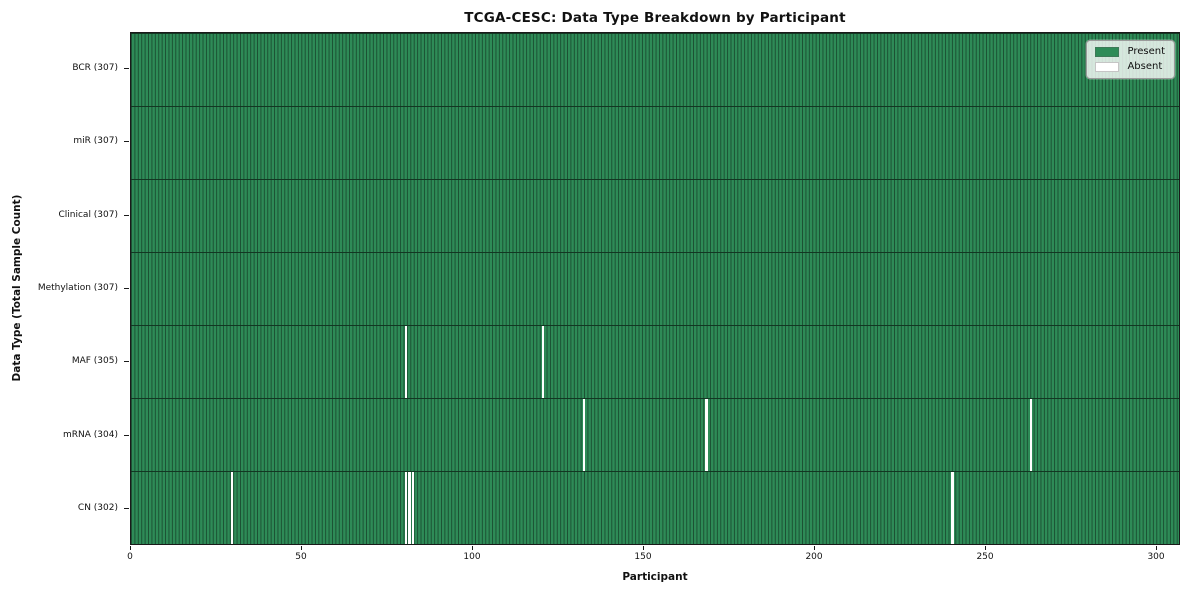 The height and width of the screenshot is (600, 1200). Describe the element at coordinates (130, 557) in the screenshot. I see `x-tick-label: 0` at that location.